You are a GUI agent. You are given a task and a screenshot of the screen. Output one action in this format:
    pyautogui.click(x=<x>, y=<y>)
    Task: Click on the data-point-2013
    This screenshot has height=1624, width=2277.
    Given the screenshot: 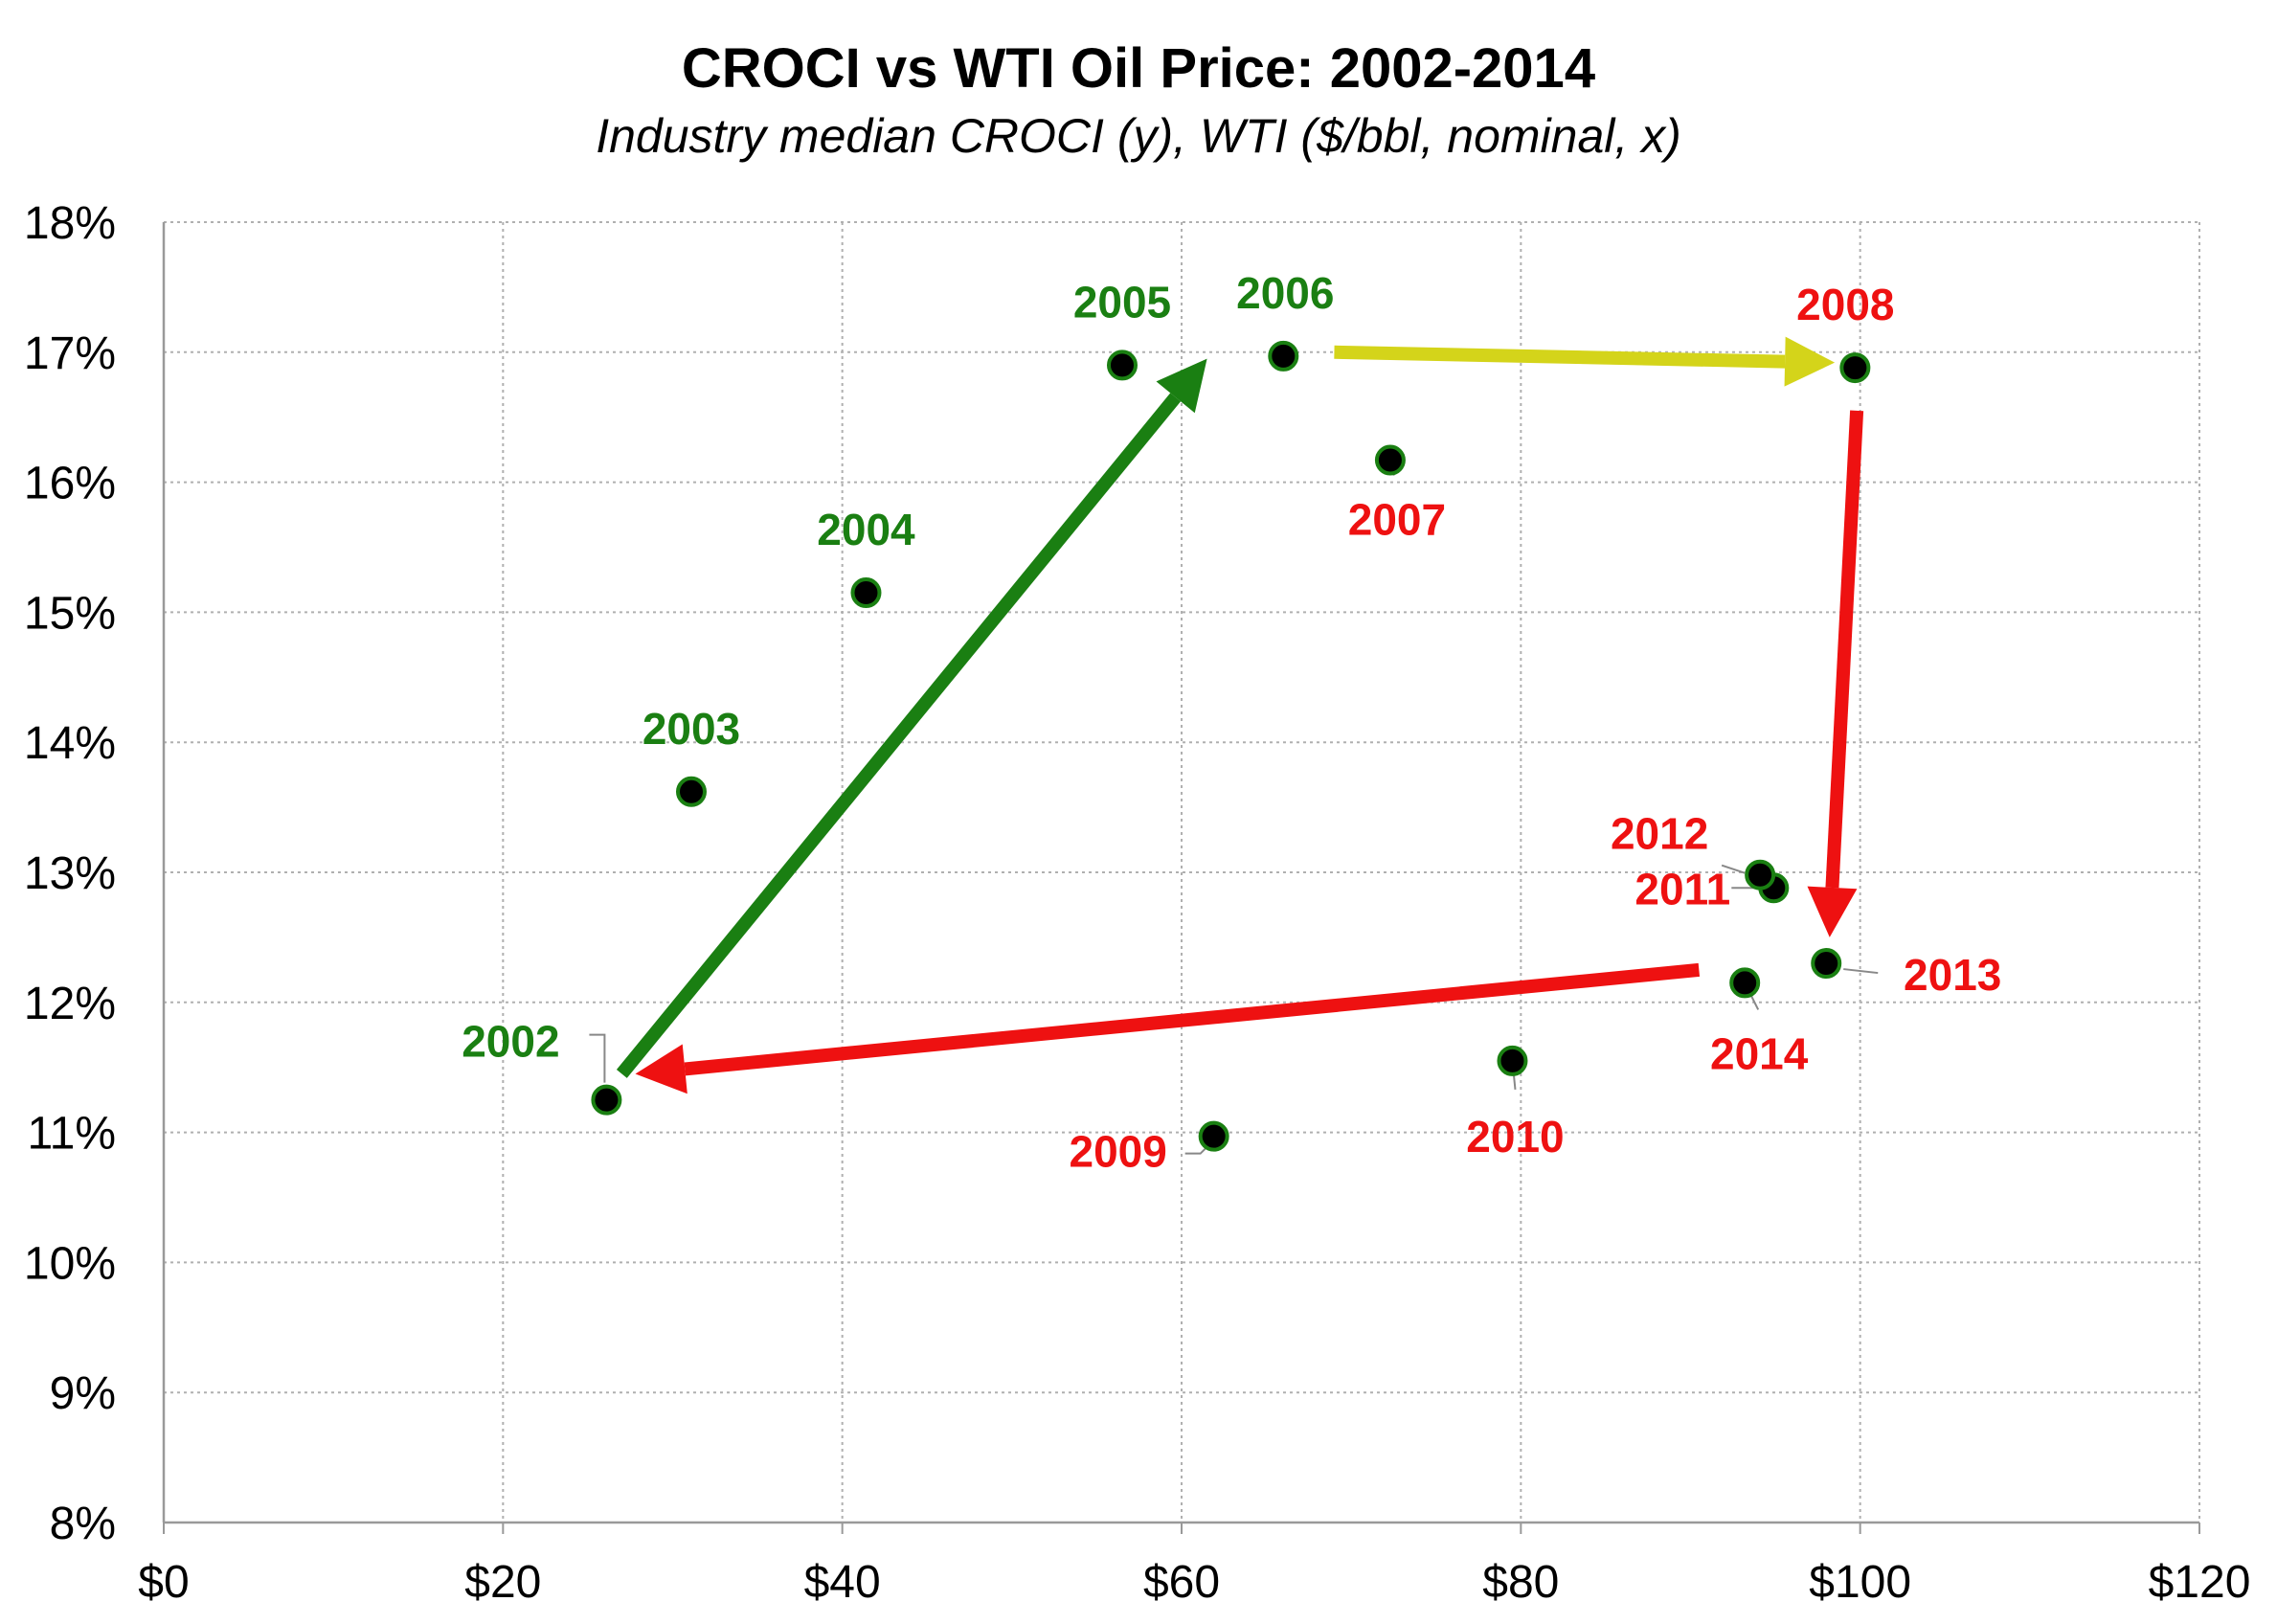 What is the action you would take?
    pyautogui.click(x=1826, y=964)
    